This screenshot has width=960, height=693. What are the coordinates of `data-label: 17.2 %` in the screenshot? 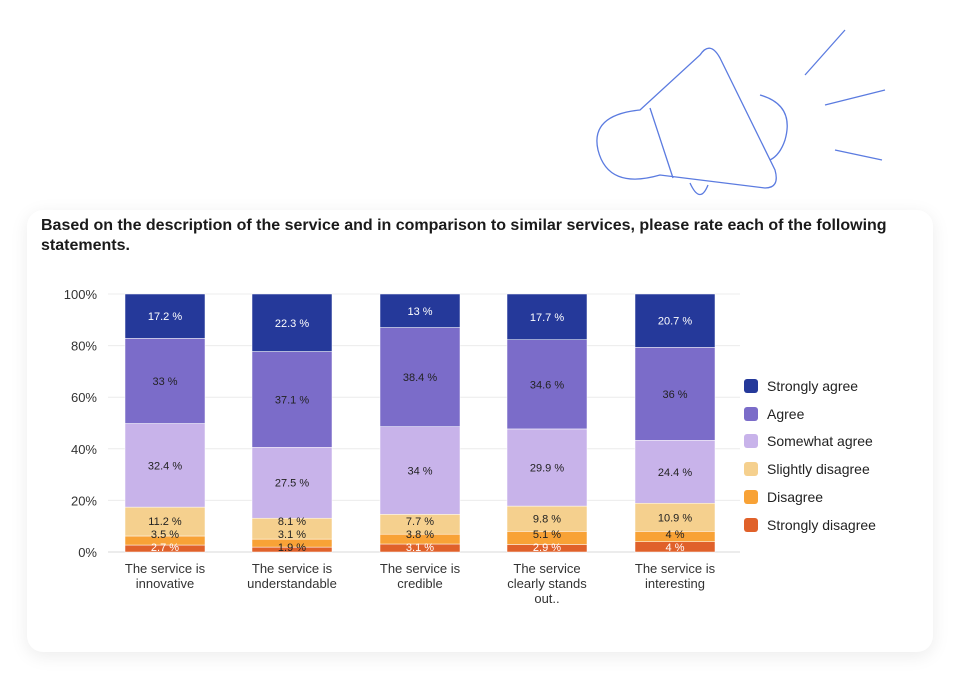 It's located at (165, 317).